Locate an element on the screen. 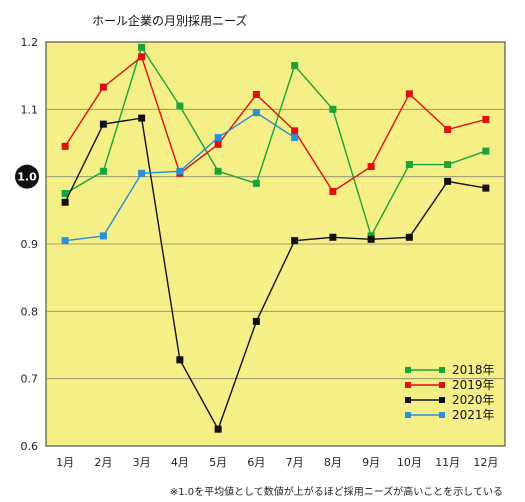 This screenshot has height=502, width=525. legend-label: 2021年 is located at coordinates (473, 415).